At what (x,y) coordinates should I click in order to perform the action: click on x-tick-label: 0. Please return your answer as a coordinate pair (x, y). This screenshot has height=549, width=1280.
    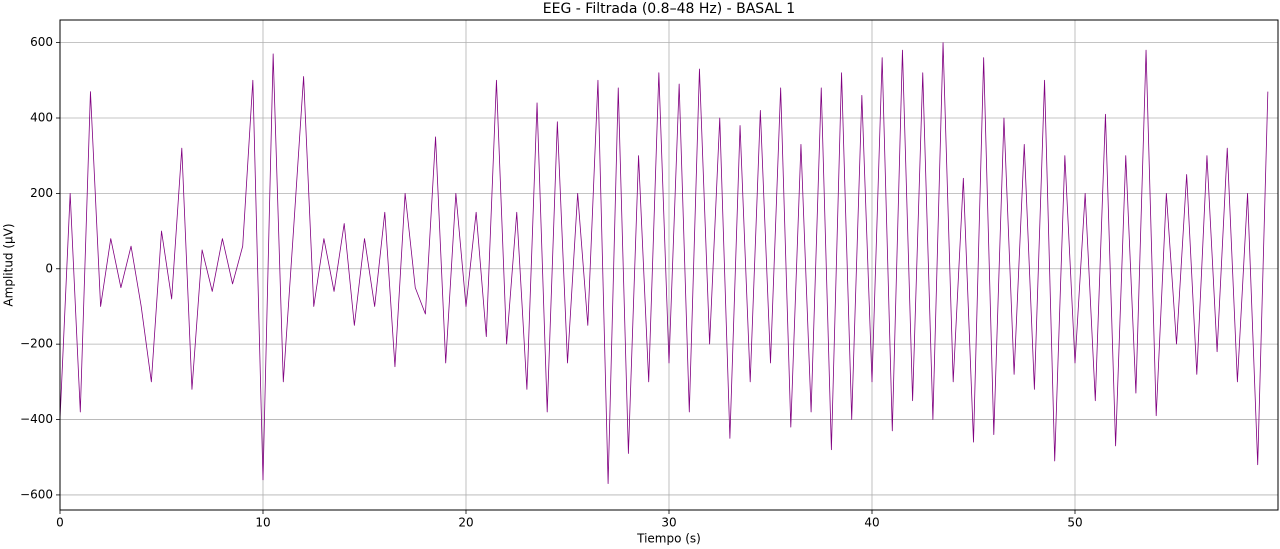
    Looking at the image, I should click on (60, 523).